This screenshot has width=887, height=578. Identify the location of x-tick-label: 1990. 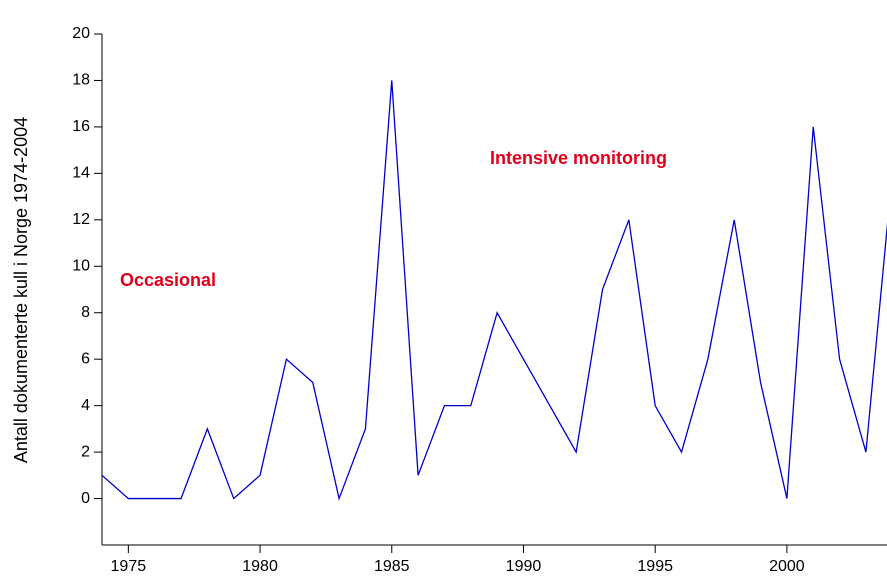
(524, 566).